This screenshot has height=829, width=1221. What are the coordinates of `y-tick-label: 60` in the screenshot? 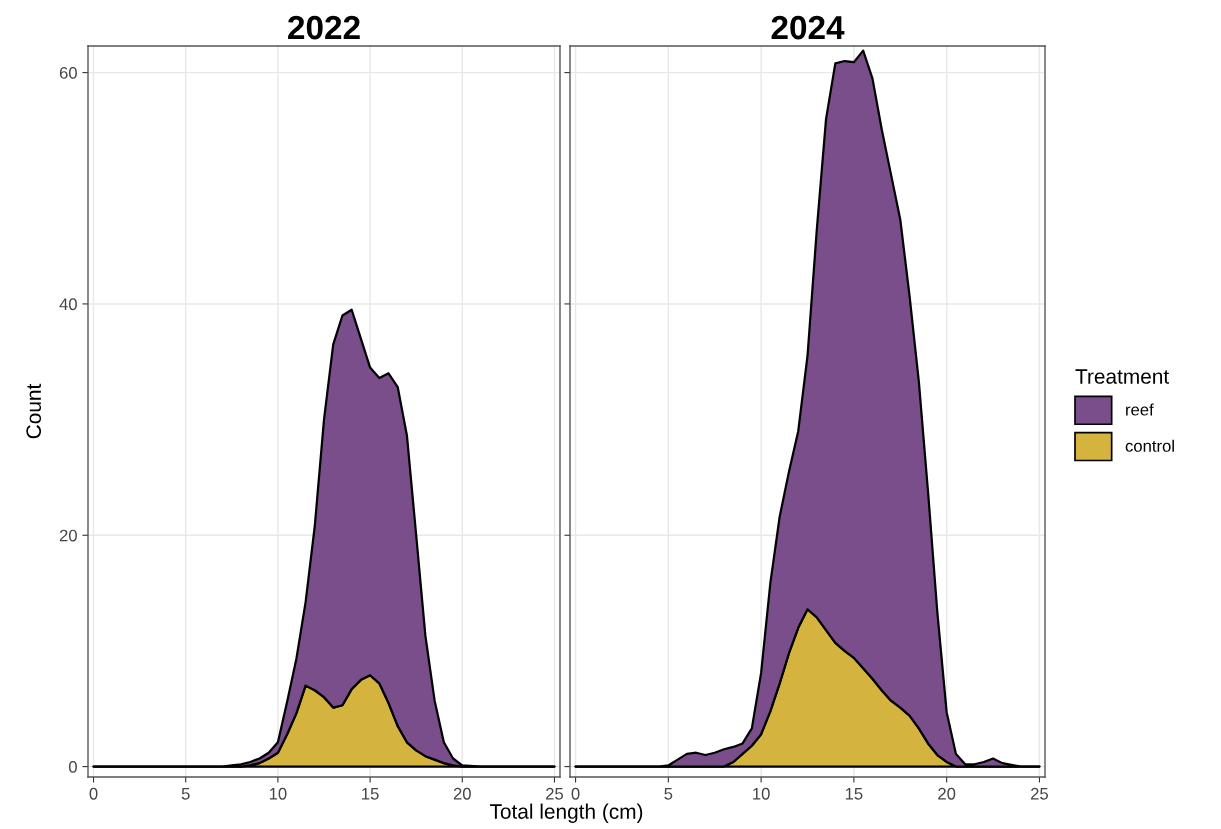 It's located at (68, 73).